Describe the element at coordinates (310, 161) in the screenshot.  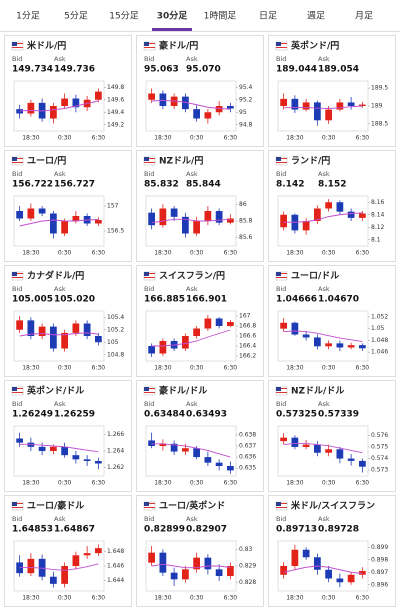
I see `pair-title: ランド/円` at that location.